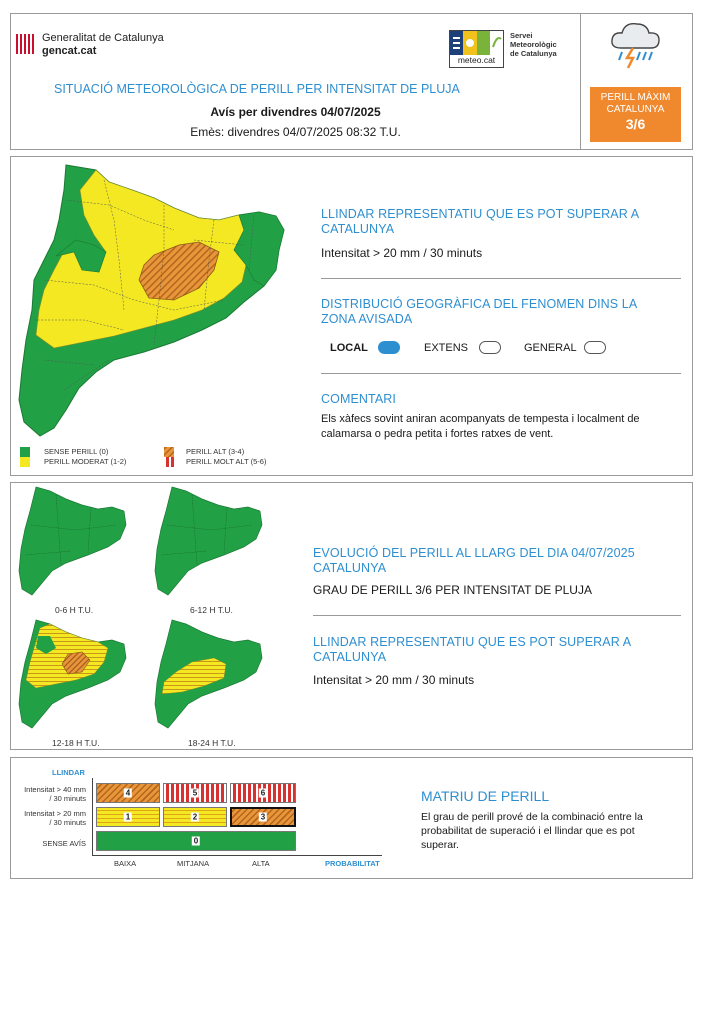 The image size is (724, 1024). What do you see at coordinates (389, 347) in the screenshot?
I see `distribution-local-indicator` at bounding box center [389, 347].